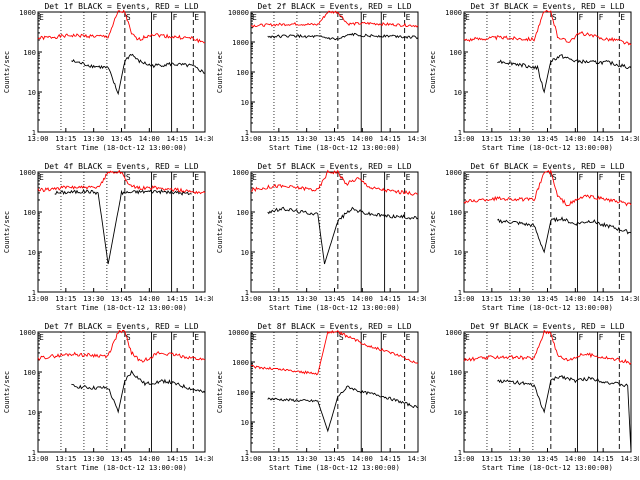  Describe the element at coordinates (334, 6) in the screenshot. I see `chart-title: Det 2f BLACK = Events, RED = LLD` at that location.